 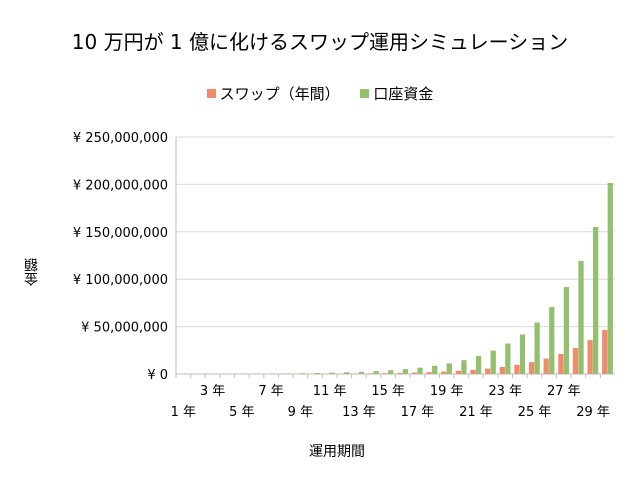 I want to click on x-tick-label: 11 年, so click(x=330, y=391).